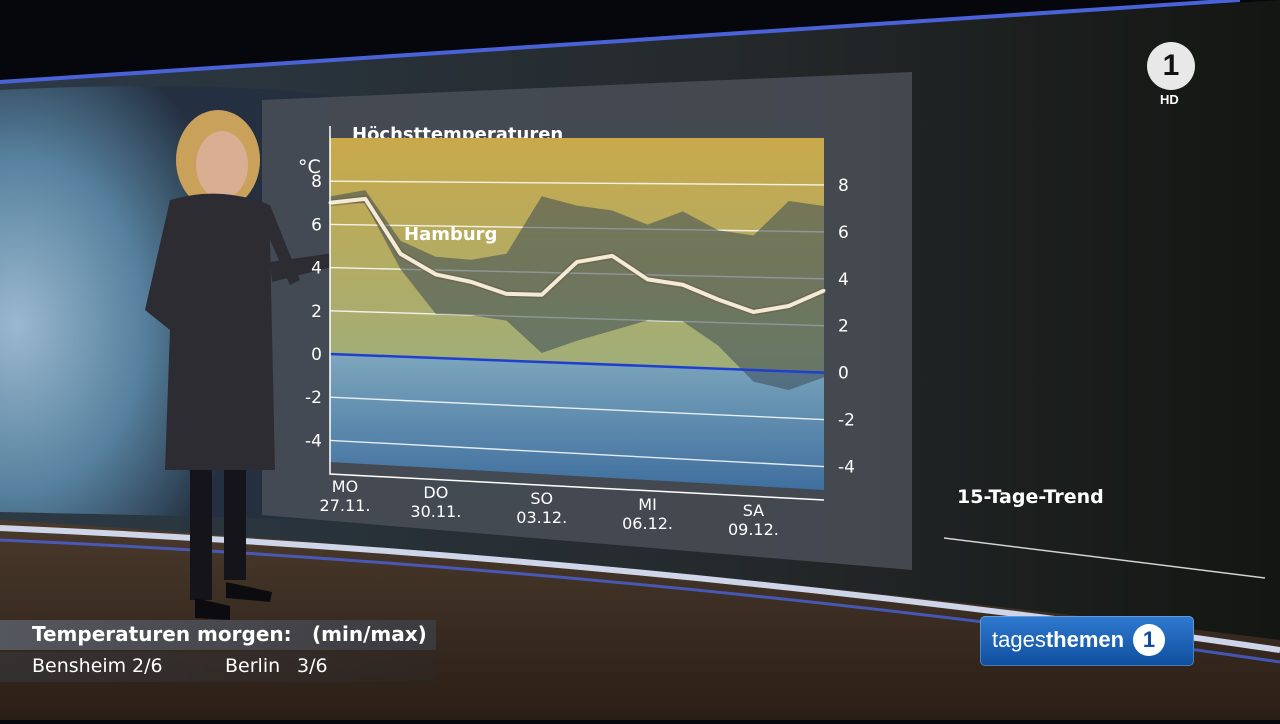 The image size is (1280, 724). Describe the element at coordinates (577, 422) in the screenshot. I see `cold-band` at that location.